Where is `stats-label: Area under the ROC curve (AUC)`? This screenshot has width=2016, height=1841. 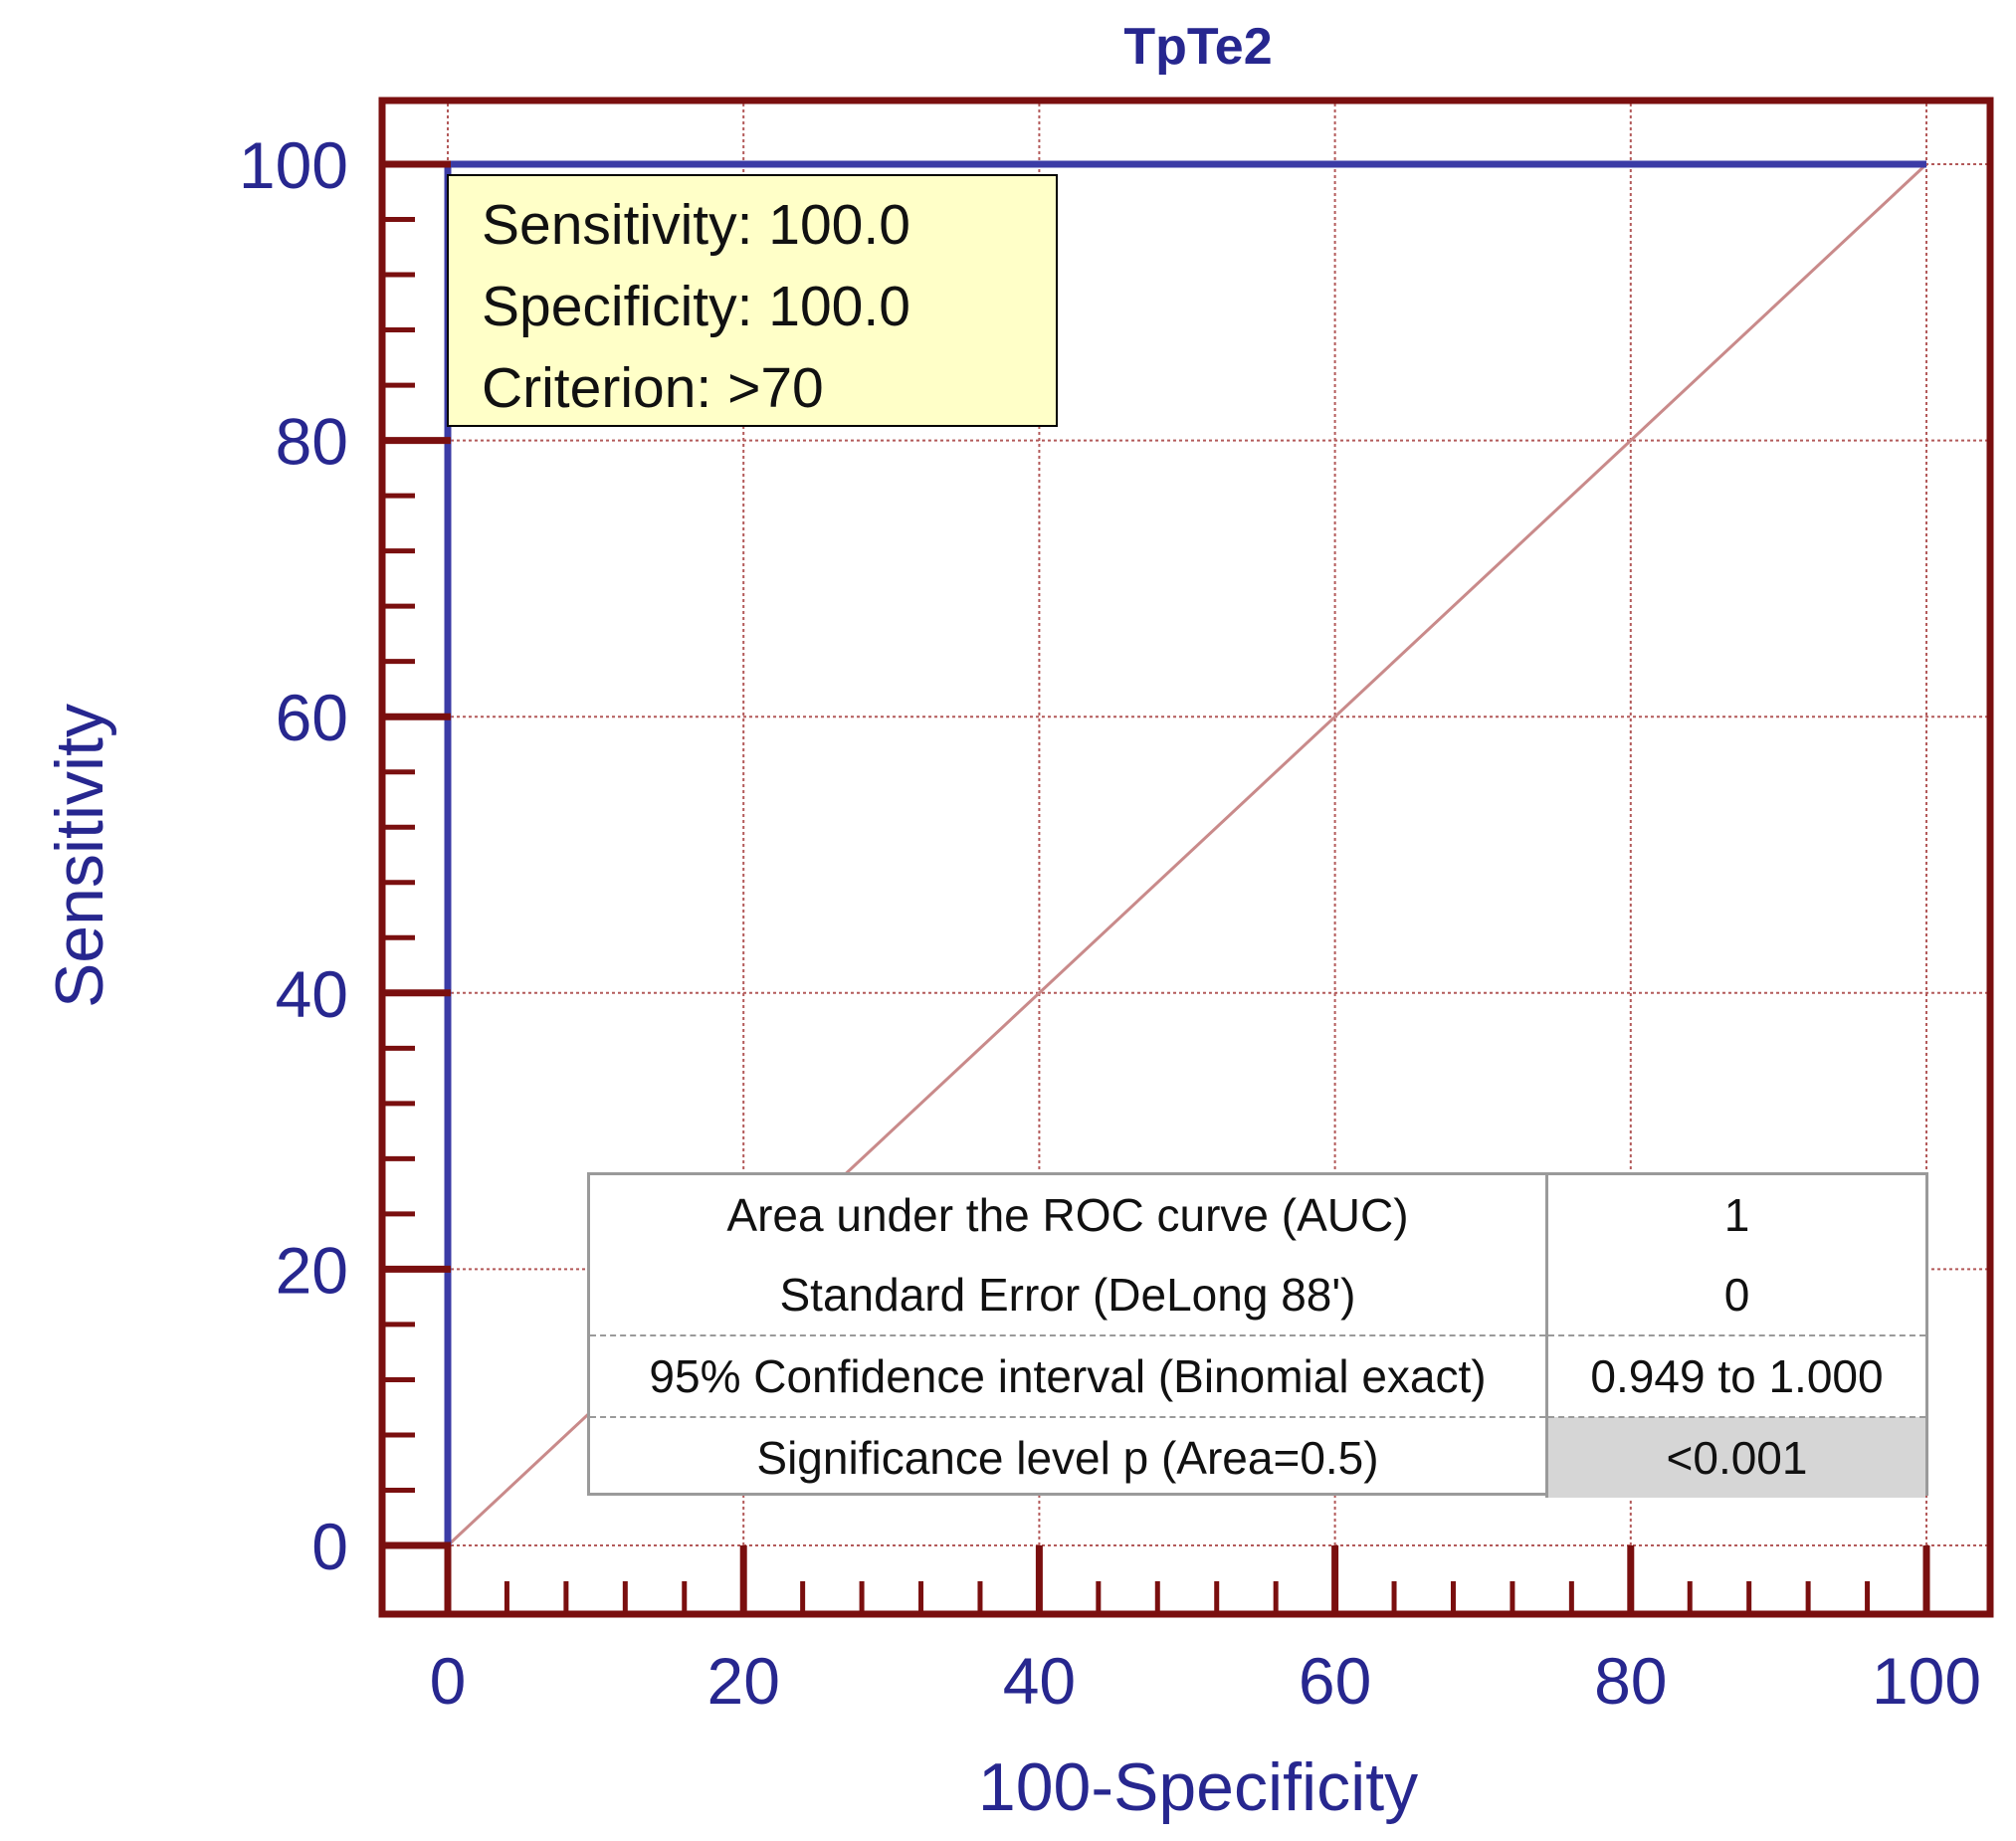 stats-label: Area under the ROC curve (AUC) is located at coordinates (1067, 1215).